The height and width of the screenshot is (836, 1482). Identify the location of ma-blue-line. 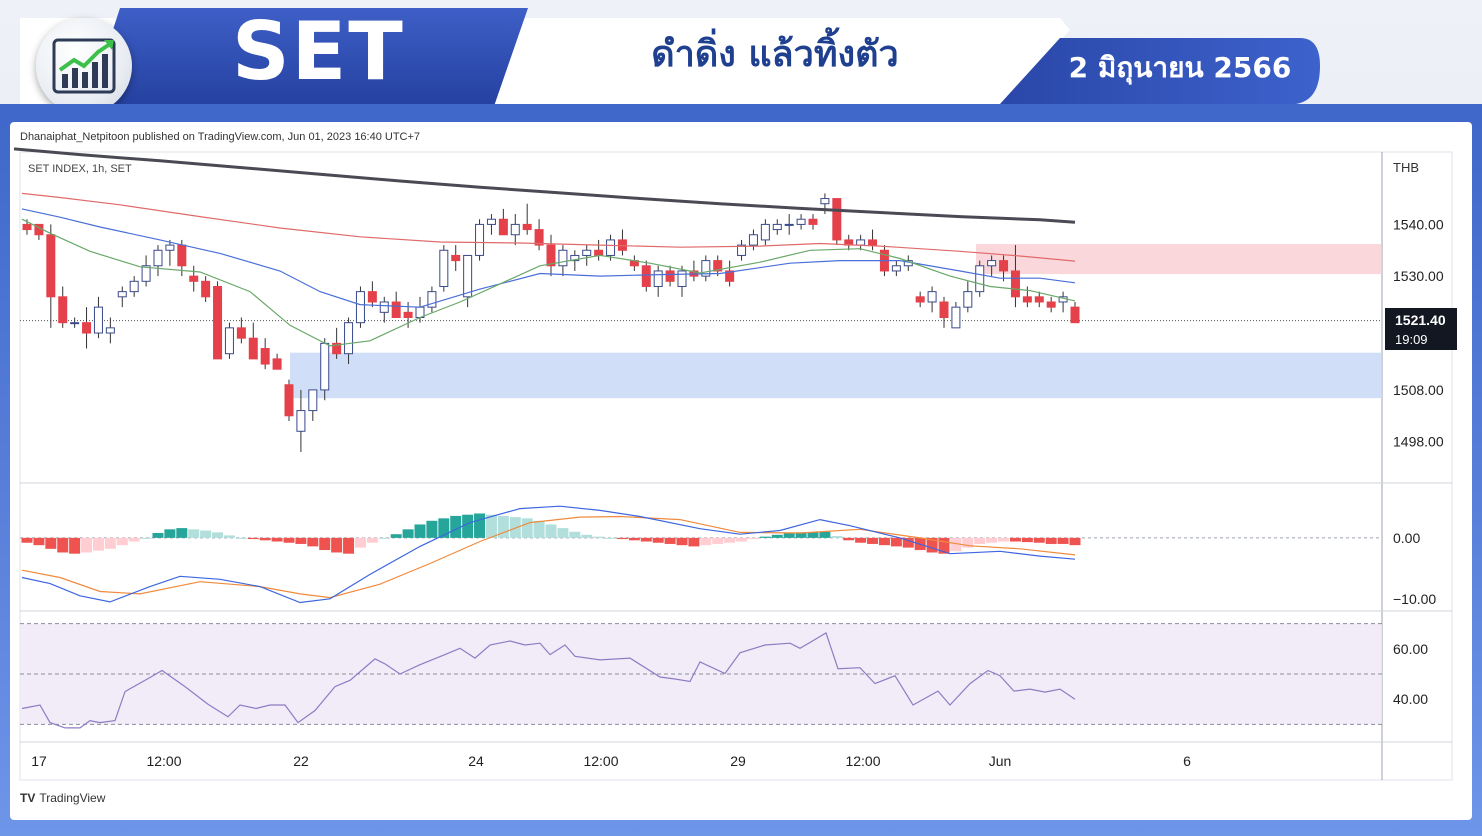
(548, 258).